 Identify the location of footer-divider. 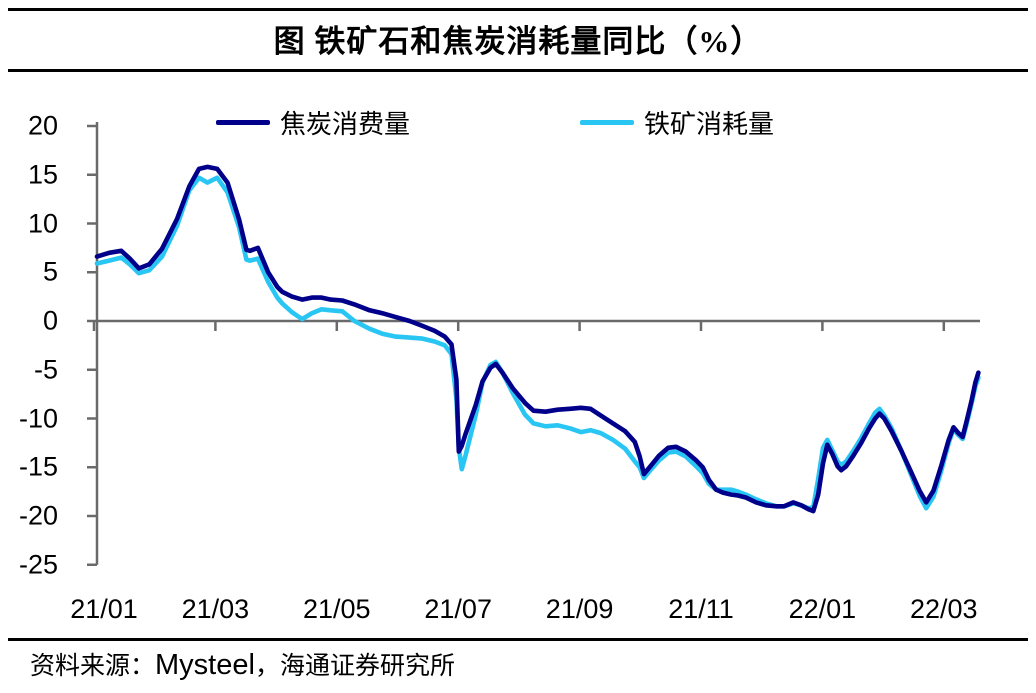
(518, 639).